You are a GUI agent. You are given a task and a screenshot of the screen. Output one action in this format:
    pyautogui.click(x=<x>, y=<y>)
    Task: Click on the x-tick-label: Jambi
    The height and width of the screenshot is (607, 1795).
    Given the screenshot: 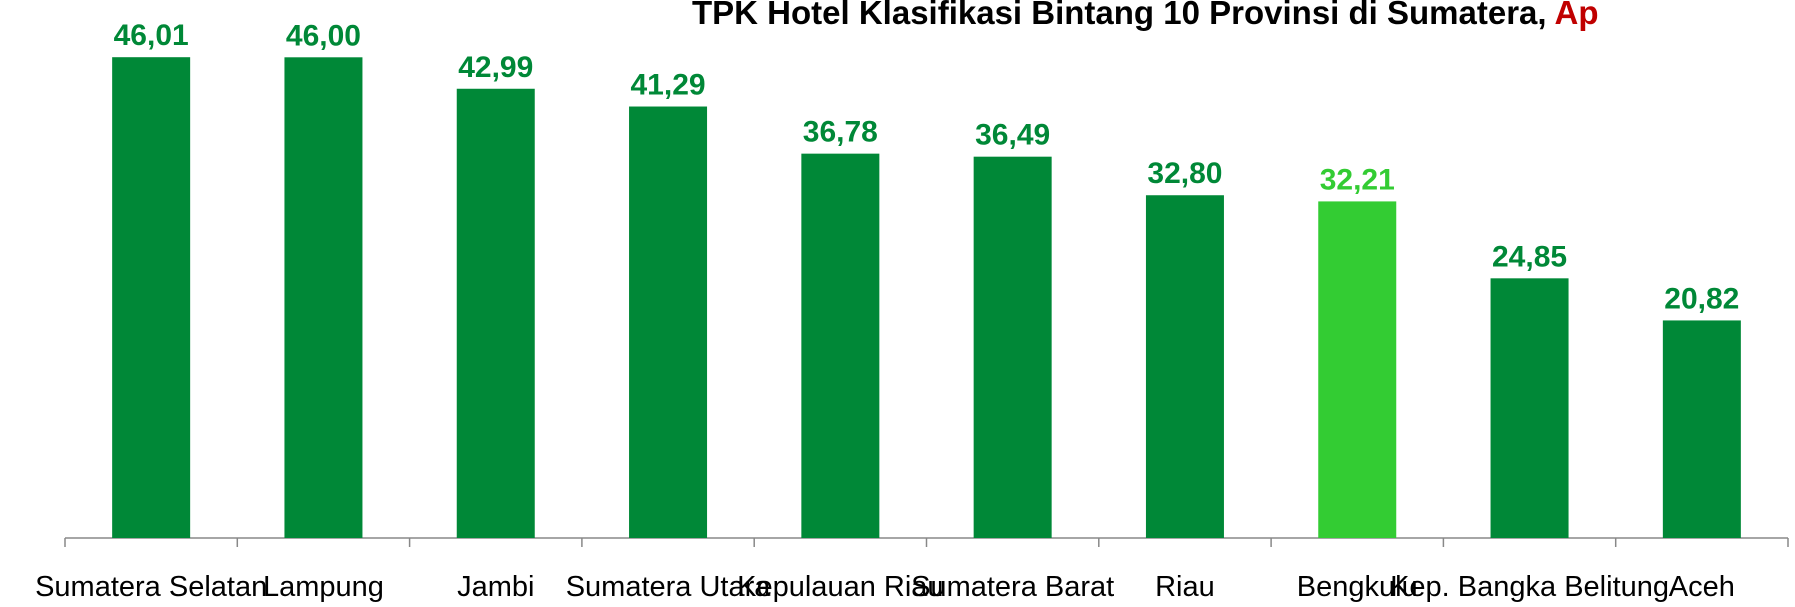 What is the action you would take?
    pyautogui.click(x=495, y=587)
    